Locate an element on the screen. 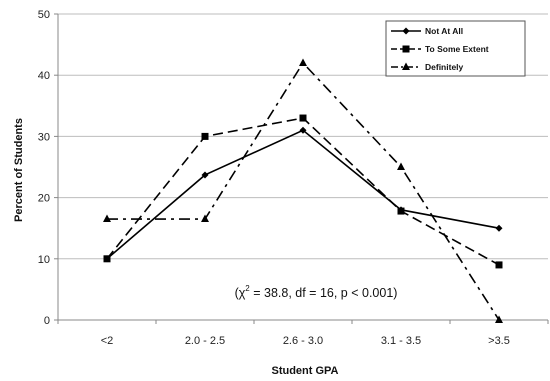  annotation-superscript: 2 is located at coordinates (247, 288).